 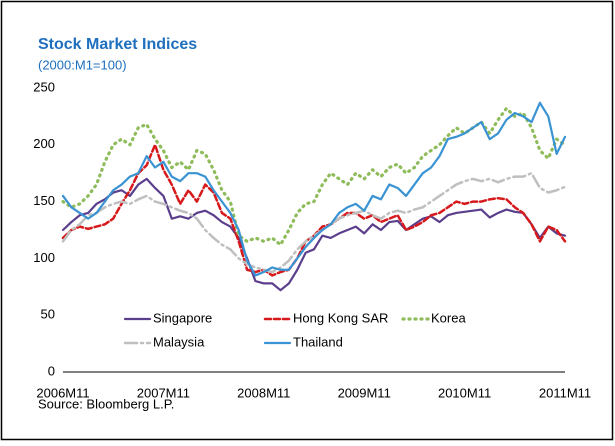 What do you see at coordinates (117, 44) in the screenshot?
I see `chart-title: Stock Market Indices` at bounding box center [117, 44].